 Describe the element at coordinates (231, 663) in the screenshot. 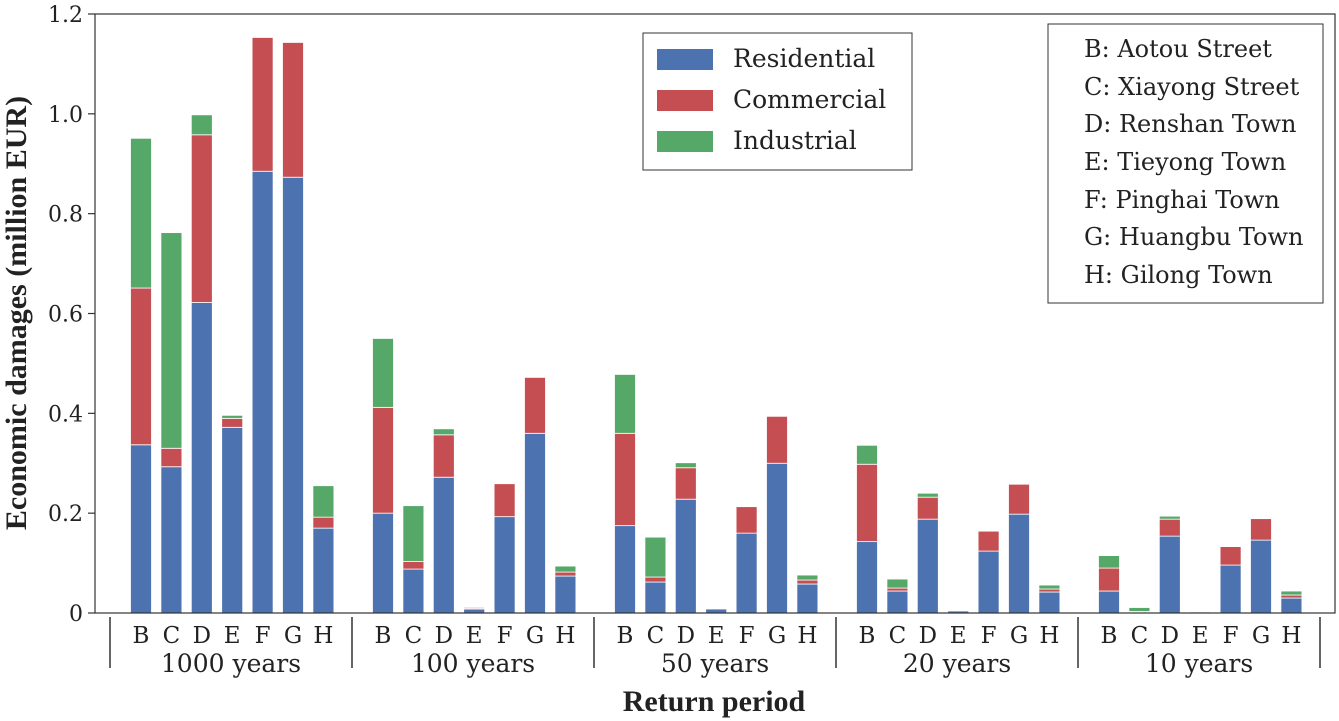

I see `x-group-label: 1000 years` at that location.